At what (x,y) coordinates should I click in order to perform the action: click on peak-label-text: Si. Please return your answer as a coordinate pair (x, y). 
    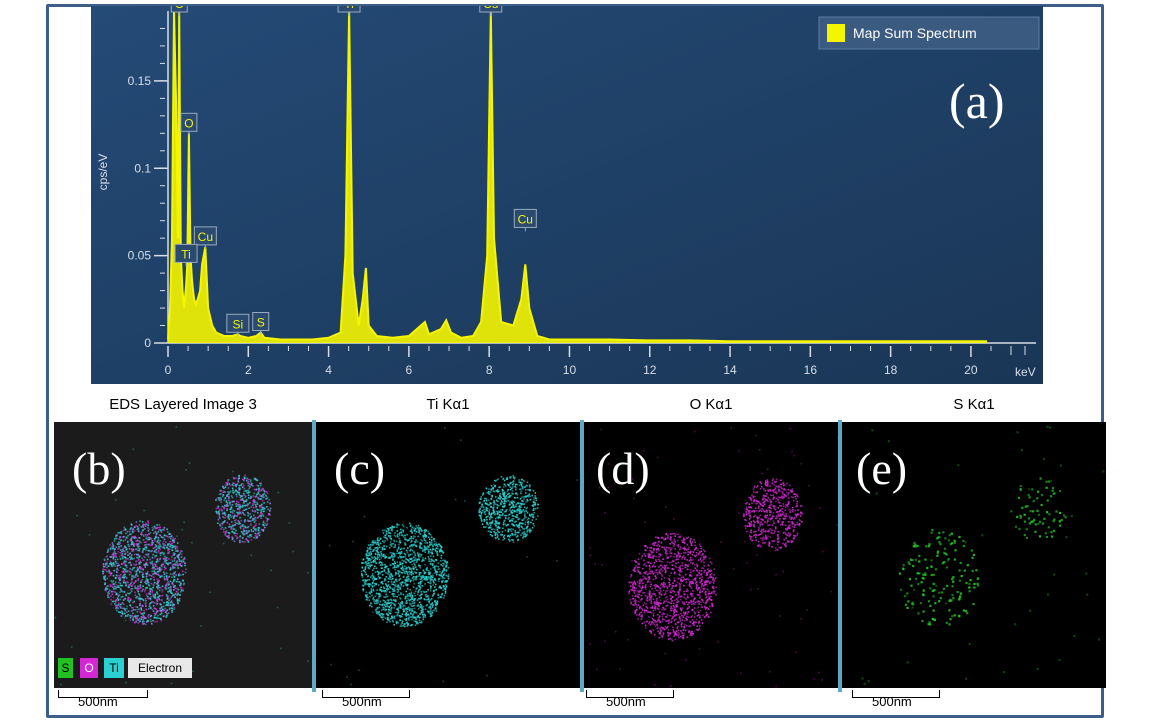
    Looking at the image, I should click on (238, 324).